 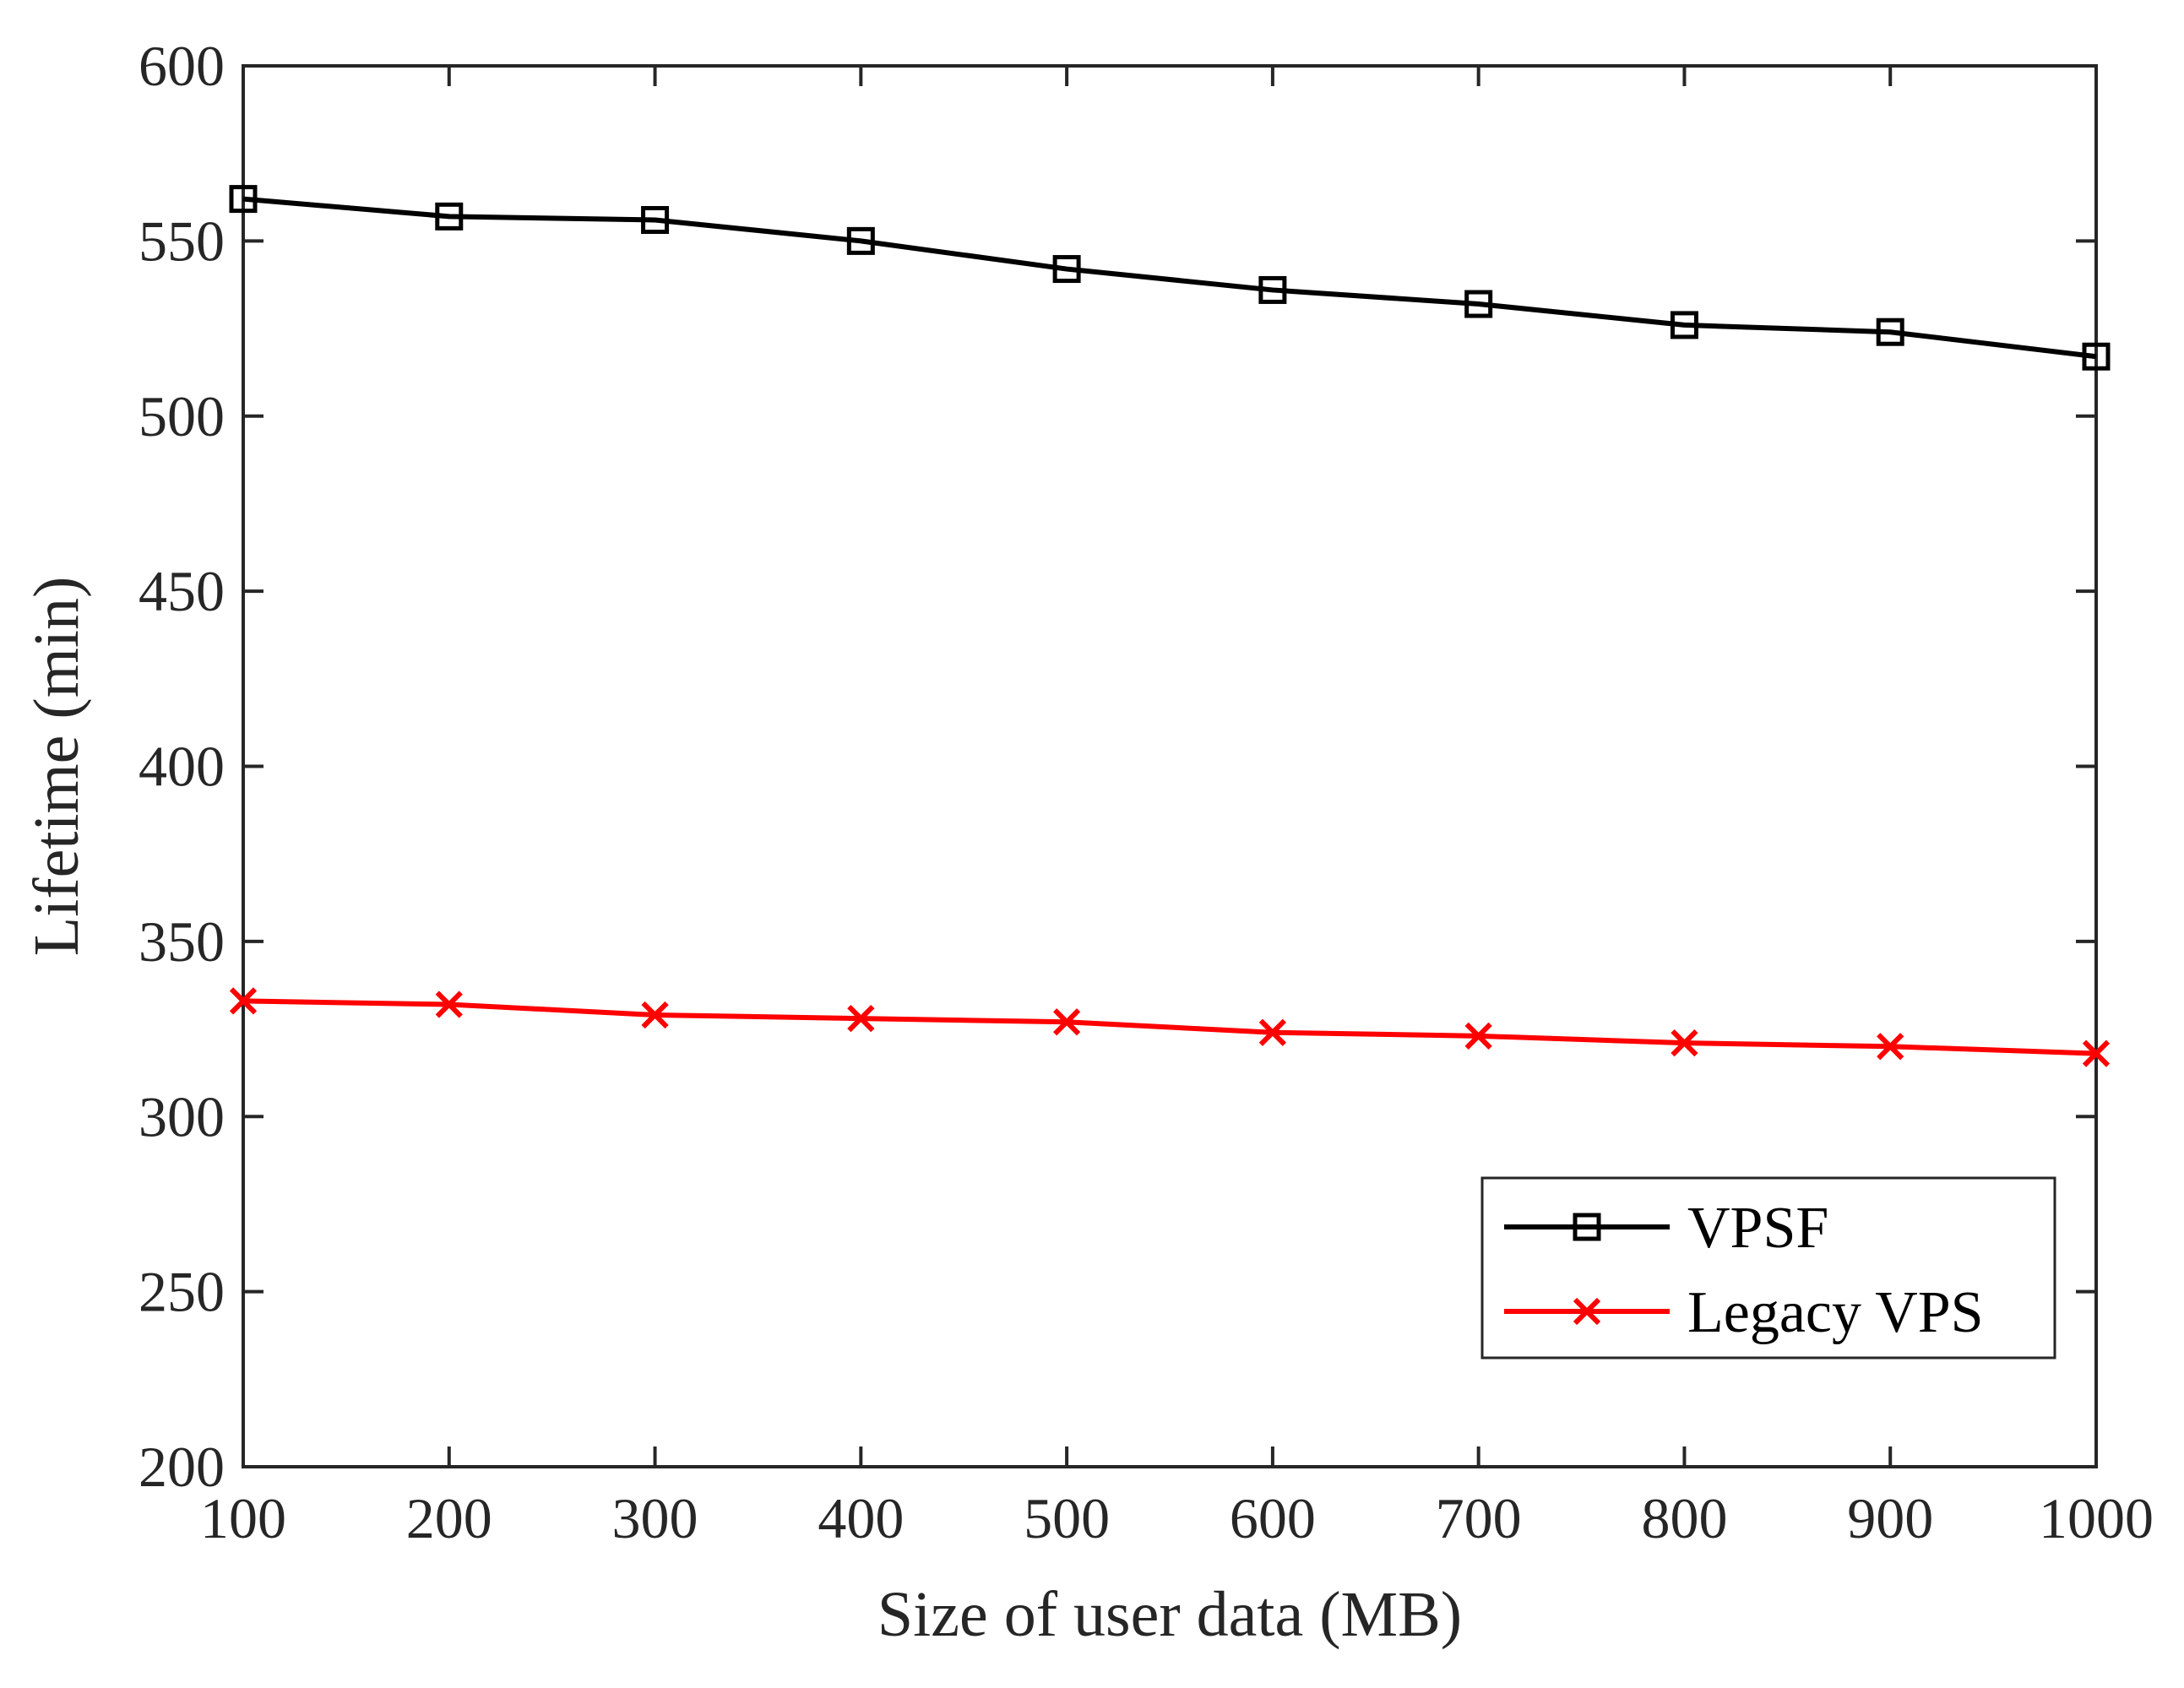 I want to click on y-tick-label: 250, so click(x=182, y=1292).